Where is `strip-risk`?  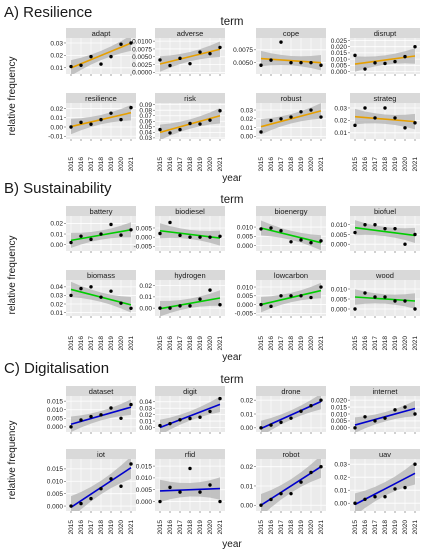
strip-risk is located at coordinates (190, 98).